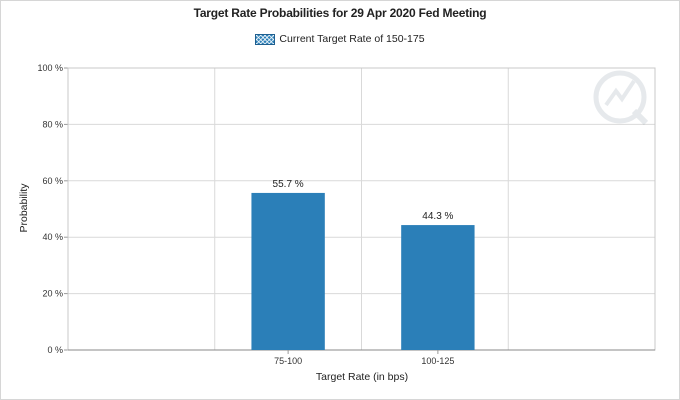  I want to click on y-tick-label: 40 %, so click(52, 237).